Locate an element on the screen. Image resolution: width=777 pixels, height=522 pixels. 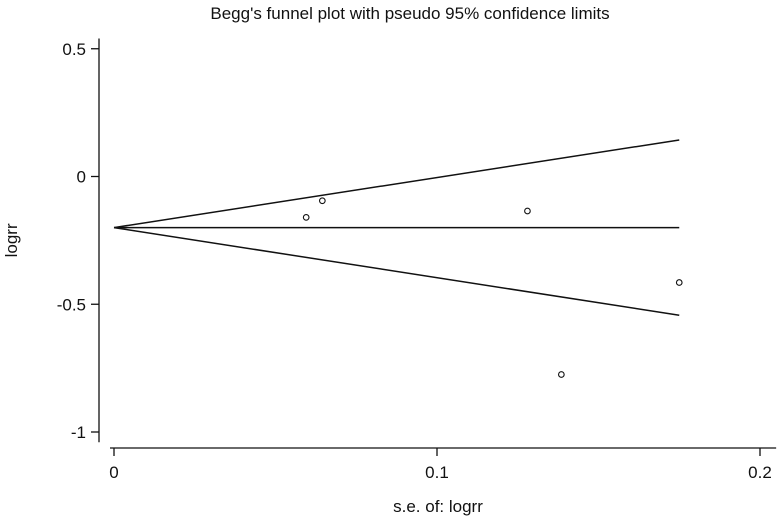
y-axis-label: logrr is located at coordinates (11, 240).